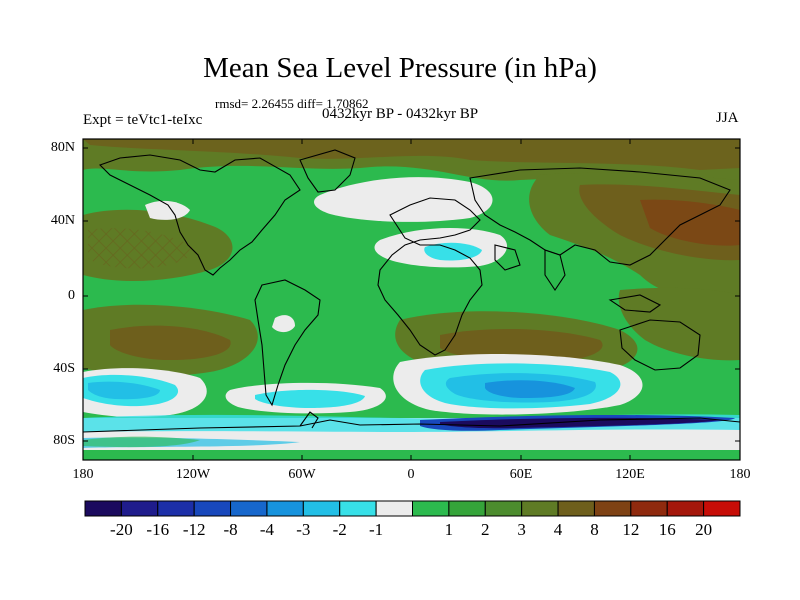 This screenshot has width=800, height=600. I want to click on colorbar-label: 20, so click(704, 529).